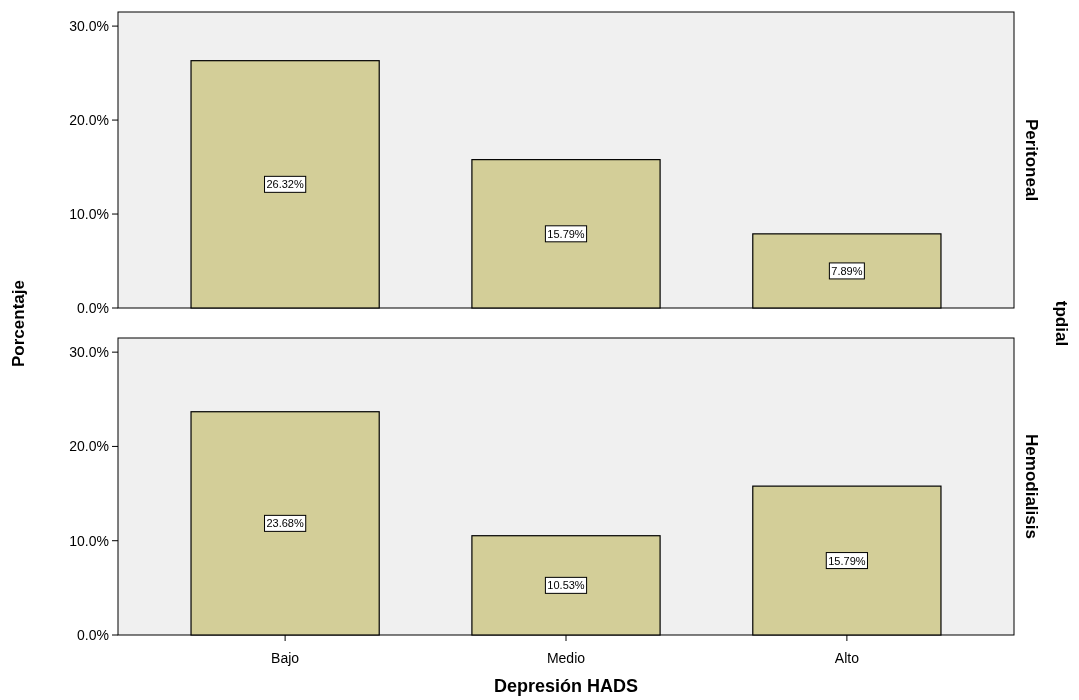 The image size is (1079, 700). What do you see at coordinates (285, 184) in the screenshot?
I see `data-label: 26.32%` at bounding box center [285, 184].